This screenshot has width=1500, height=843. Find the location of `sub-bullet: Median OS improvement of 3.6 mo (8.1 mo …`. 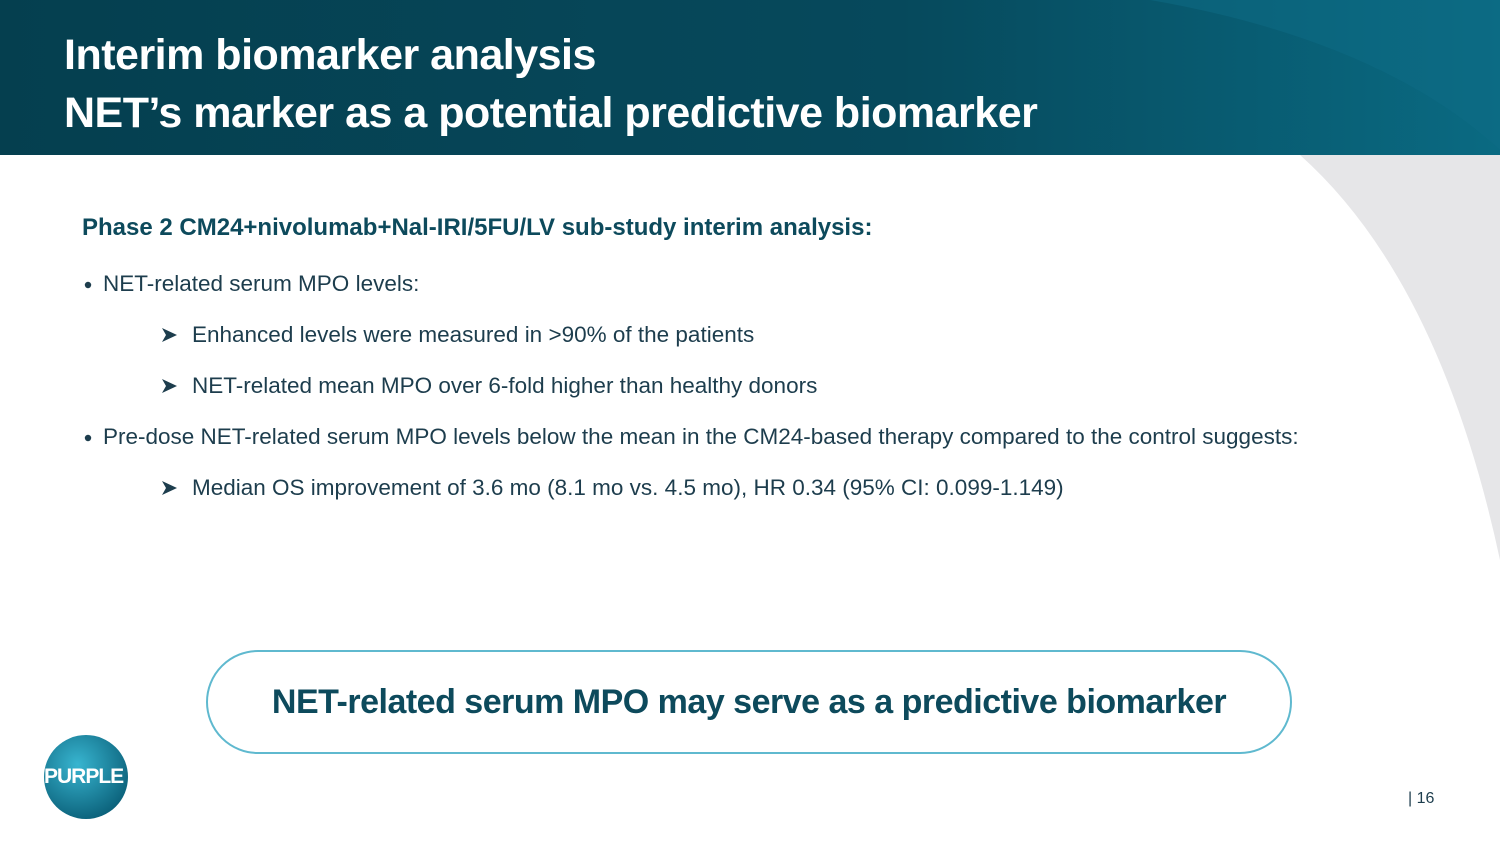

sub-bullet: Median OS improvement of 3.6 mo (8.1 mo … is located at coordinates (690, 495).